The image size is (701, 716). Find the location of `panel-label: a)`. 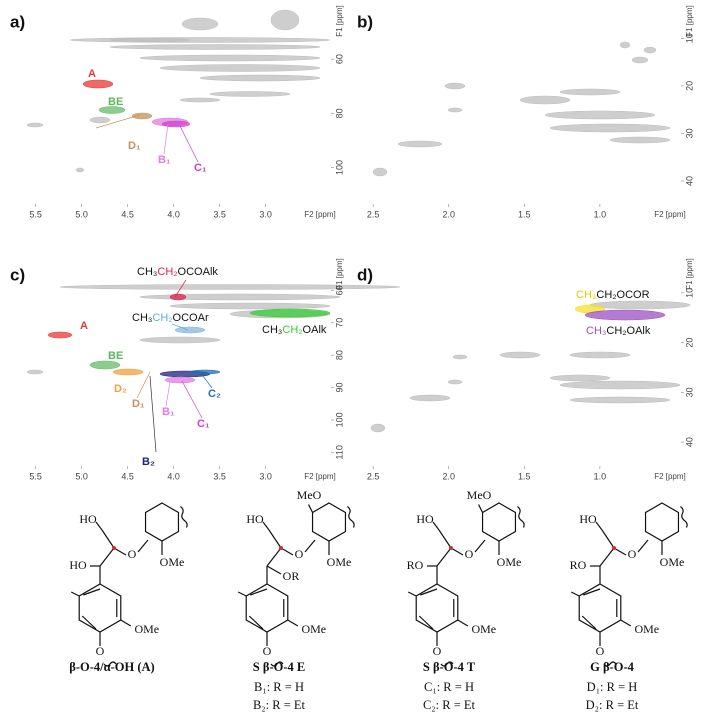

panel-label: a) is located at coordinates (17, 21).